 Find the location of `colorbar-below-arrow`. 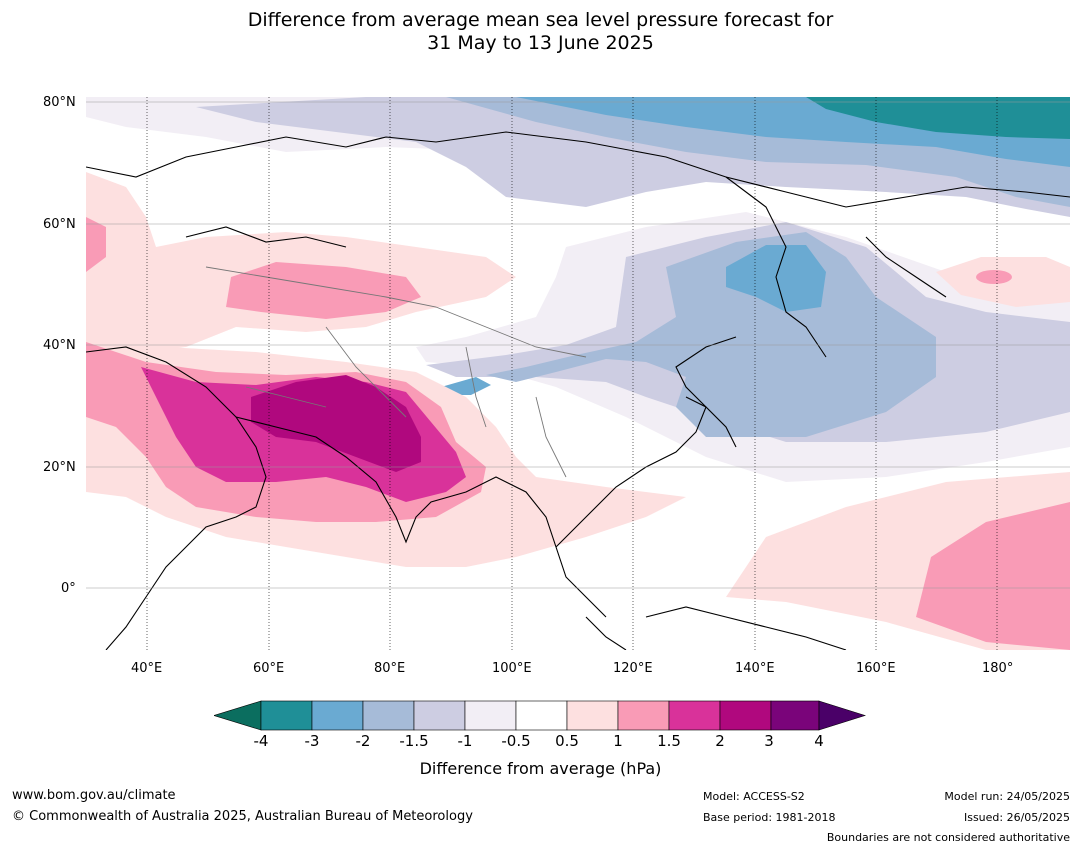

colorbar-below-arrow is located at coordinates (238, 715).